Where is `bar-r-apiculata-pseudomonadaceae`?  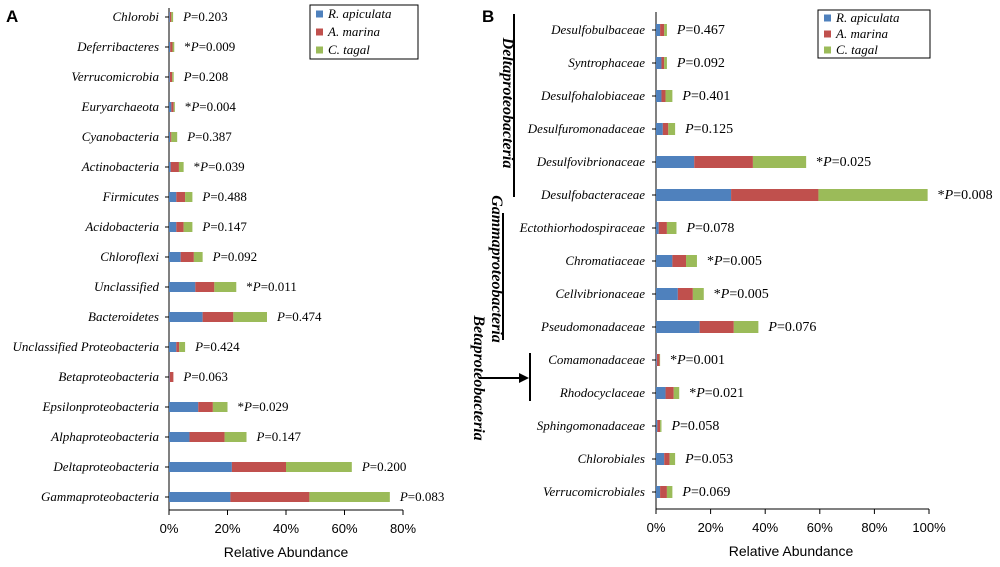 bar-r-apiculata-pseudomonadaceae is located at coordinates (678, 327).